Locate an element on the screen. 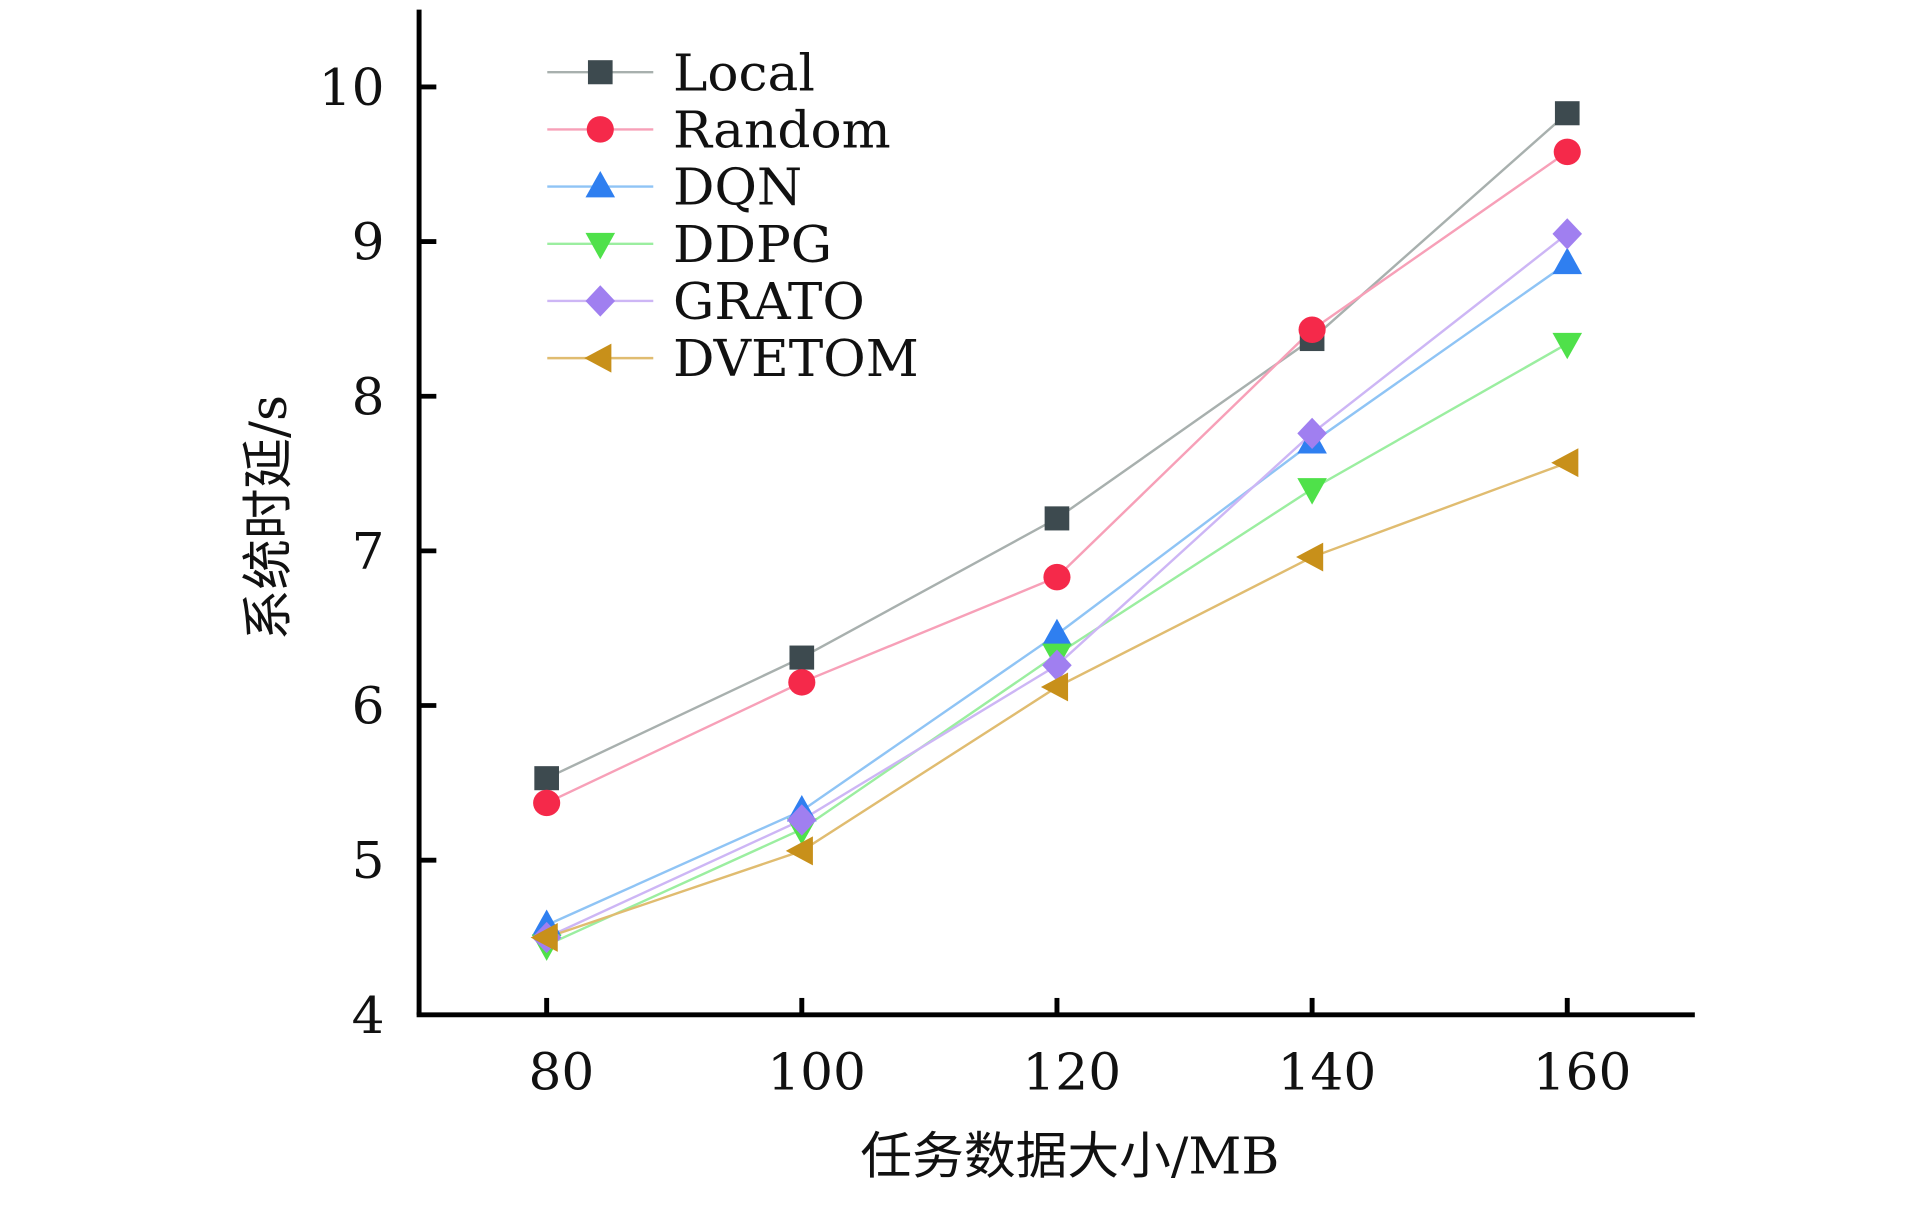 This screenshot has width=1913, height=1205. legend-label: Local is located at coordinates (744, 74).